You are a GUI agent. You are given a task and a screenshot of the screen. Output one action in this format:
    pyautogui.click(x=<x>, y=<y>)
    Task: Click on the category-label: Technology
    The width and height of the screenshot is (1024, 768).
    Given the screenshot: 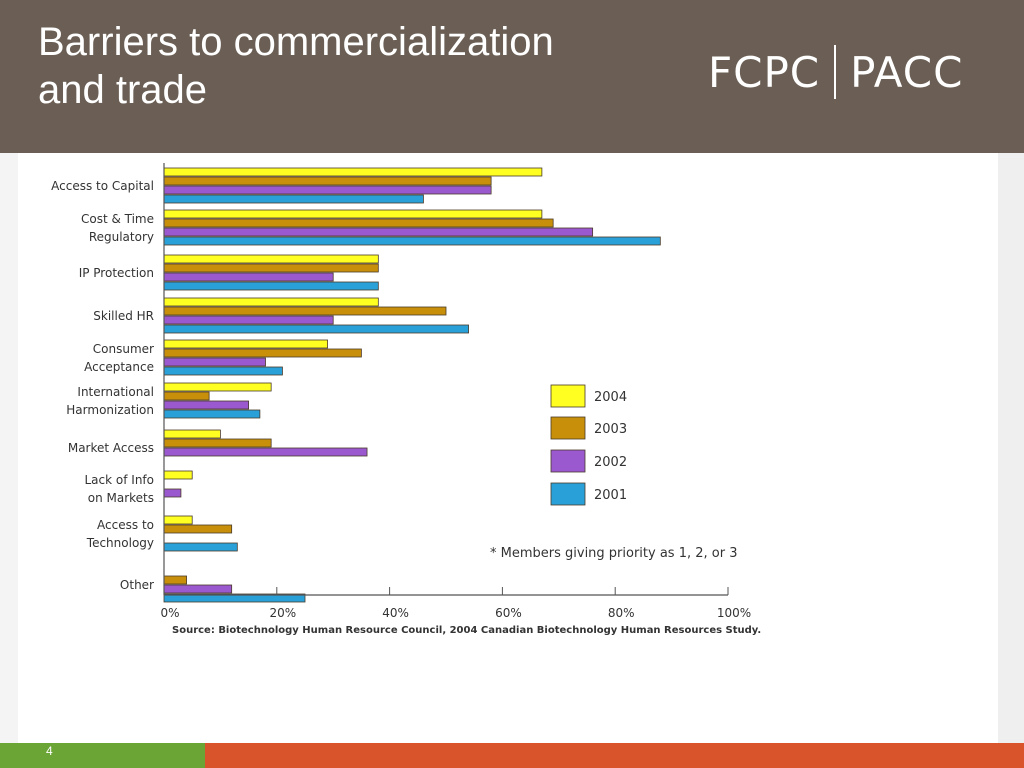 What is the action you would take?
    pyautogui.click(x=120, y=543)
    